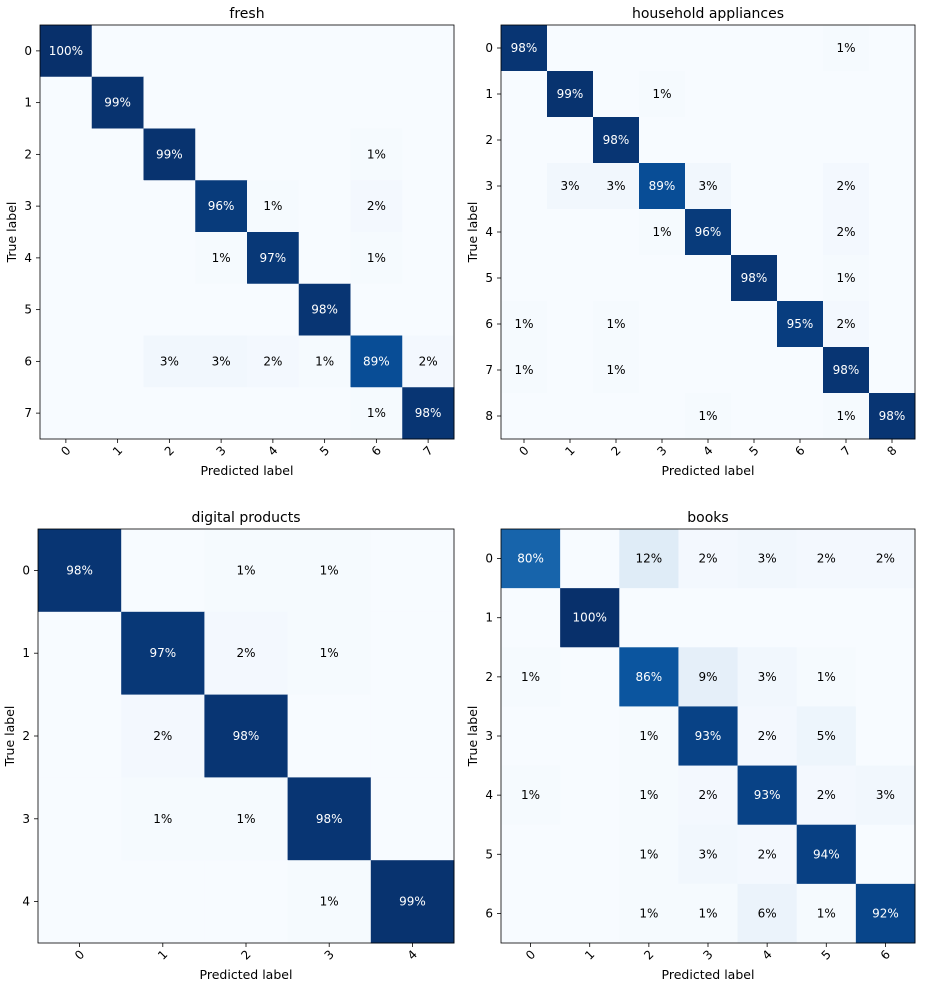  Describe the element at coordinates (489, 416) in the screenshot. I see `y-tick-label: 8` at that location.